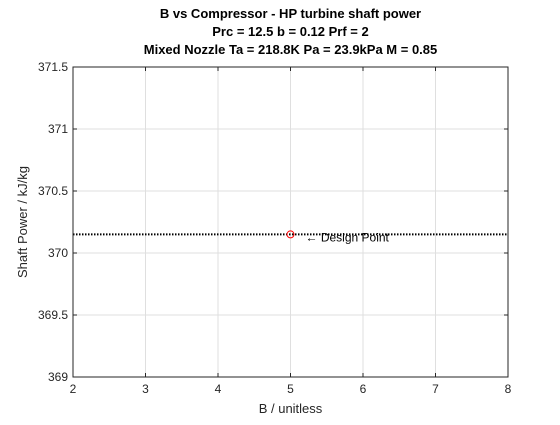 This screenshot has height=425, width=560. What do you see at coordinates (145, 389) in the screenshot?
I see `x-tick-label: 3` at bounding box center [145, 389].